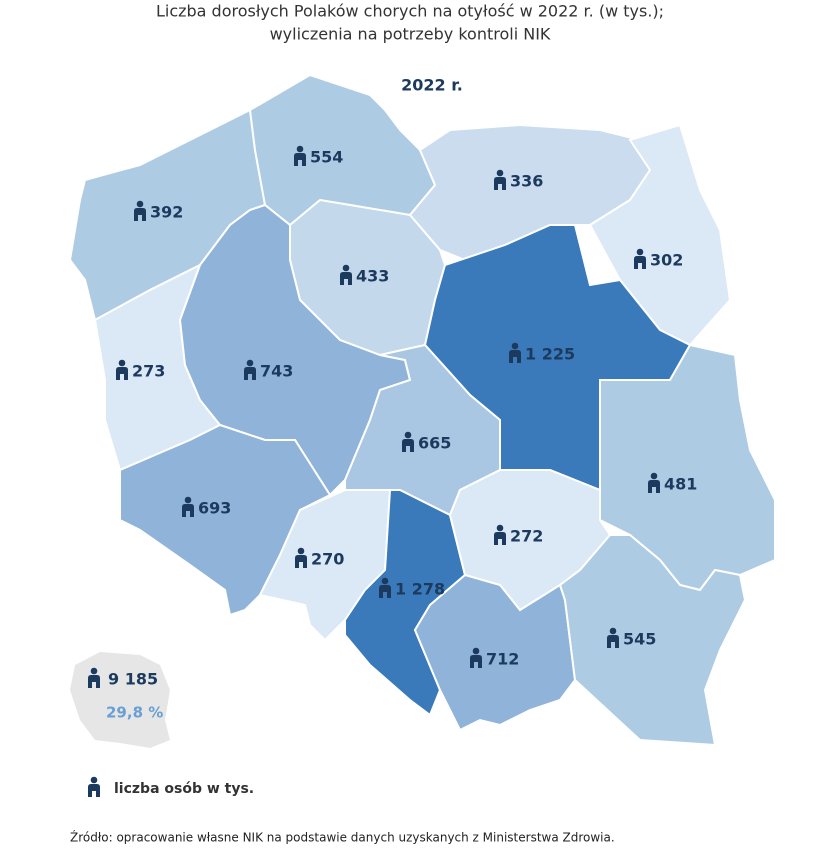 The width and height of the screenshot is (819, 850). I want to click on year-label: 2022 r., so click(432, 85).